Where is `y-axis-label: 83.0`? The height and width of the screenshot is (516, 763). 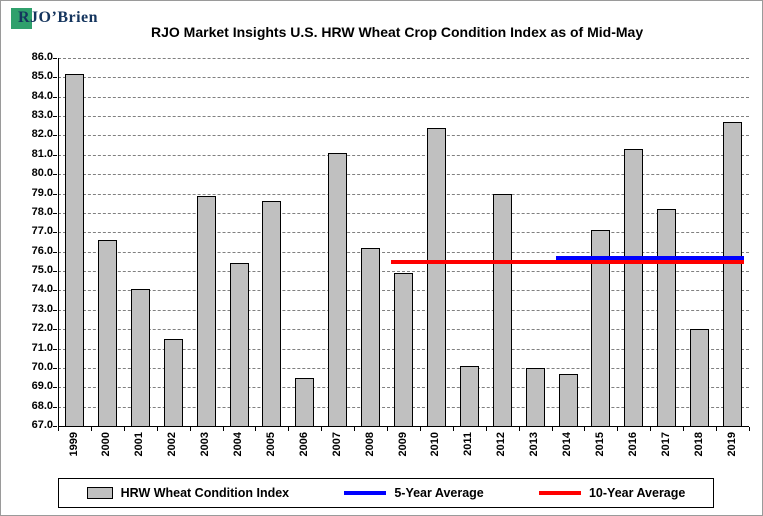
y-axis-label: 83.0 is located at coordinates (42, 115).